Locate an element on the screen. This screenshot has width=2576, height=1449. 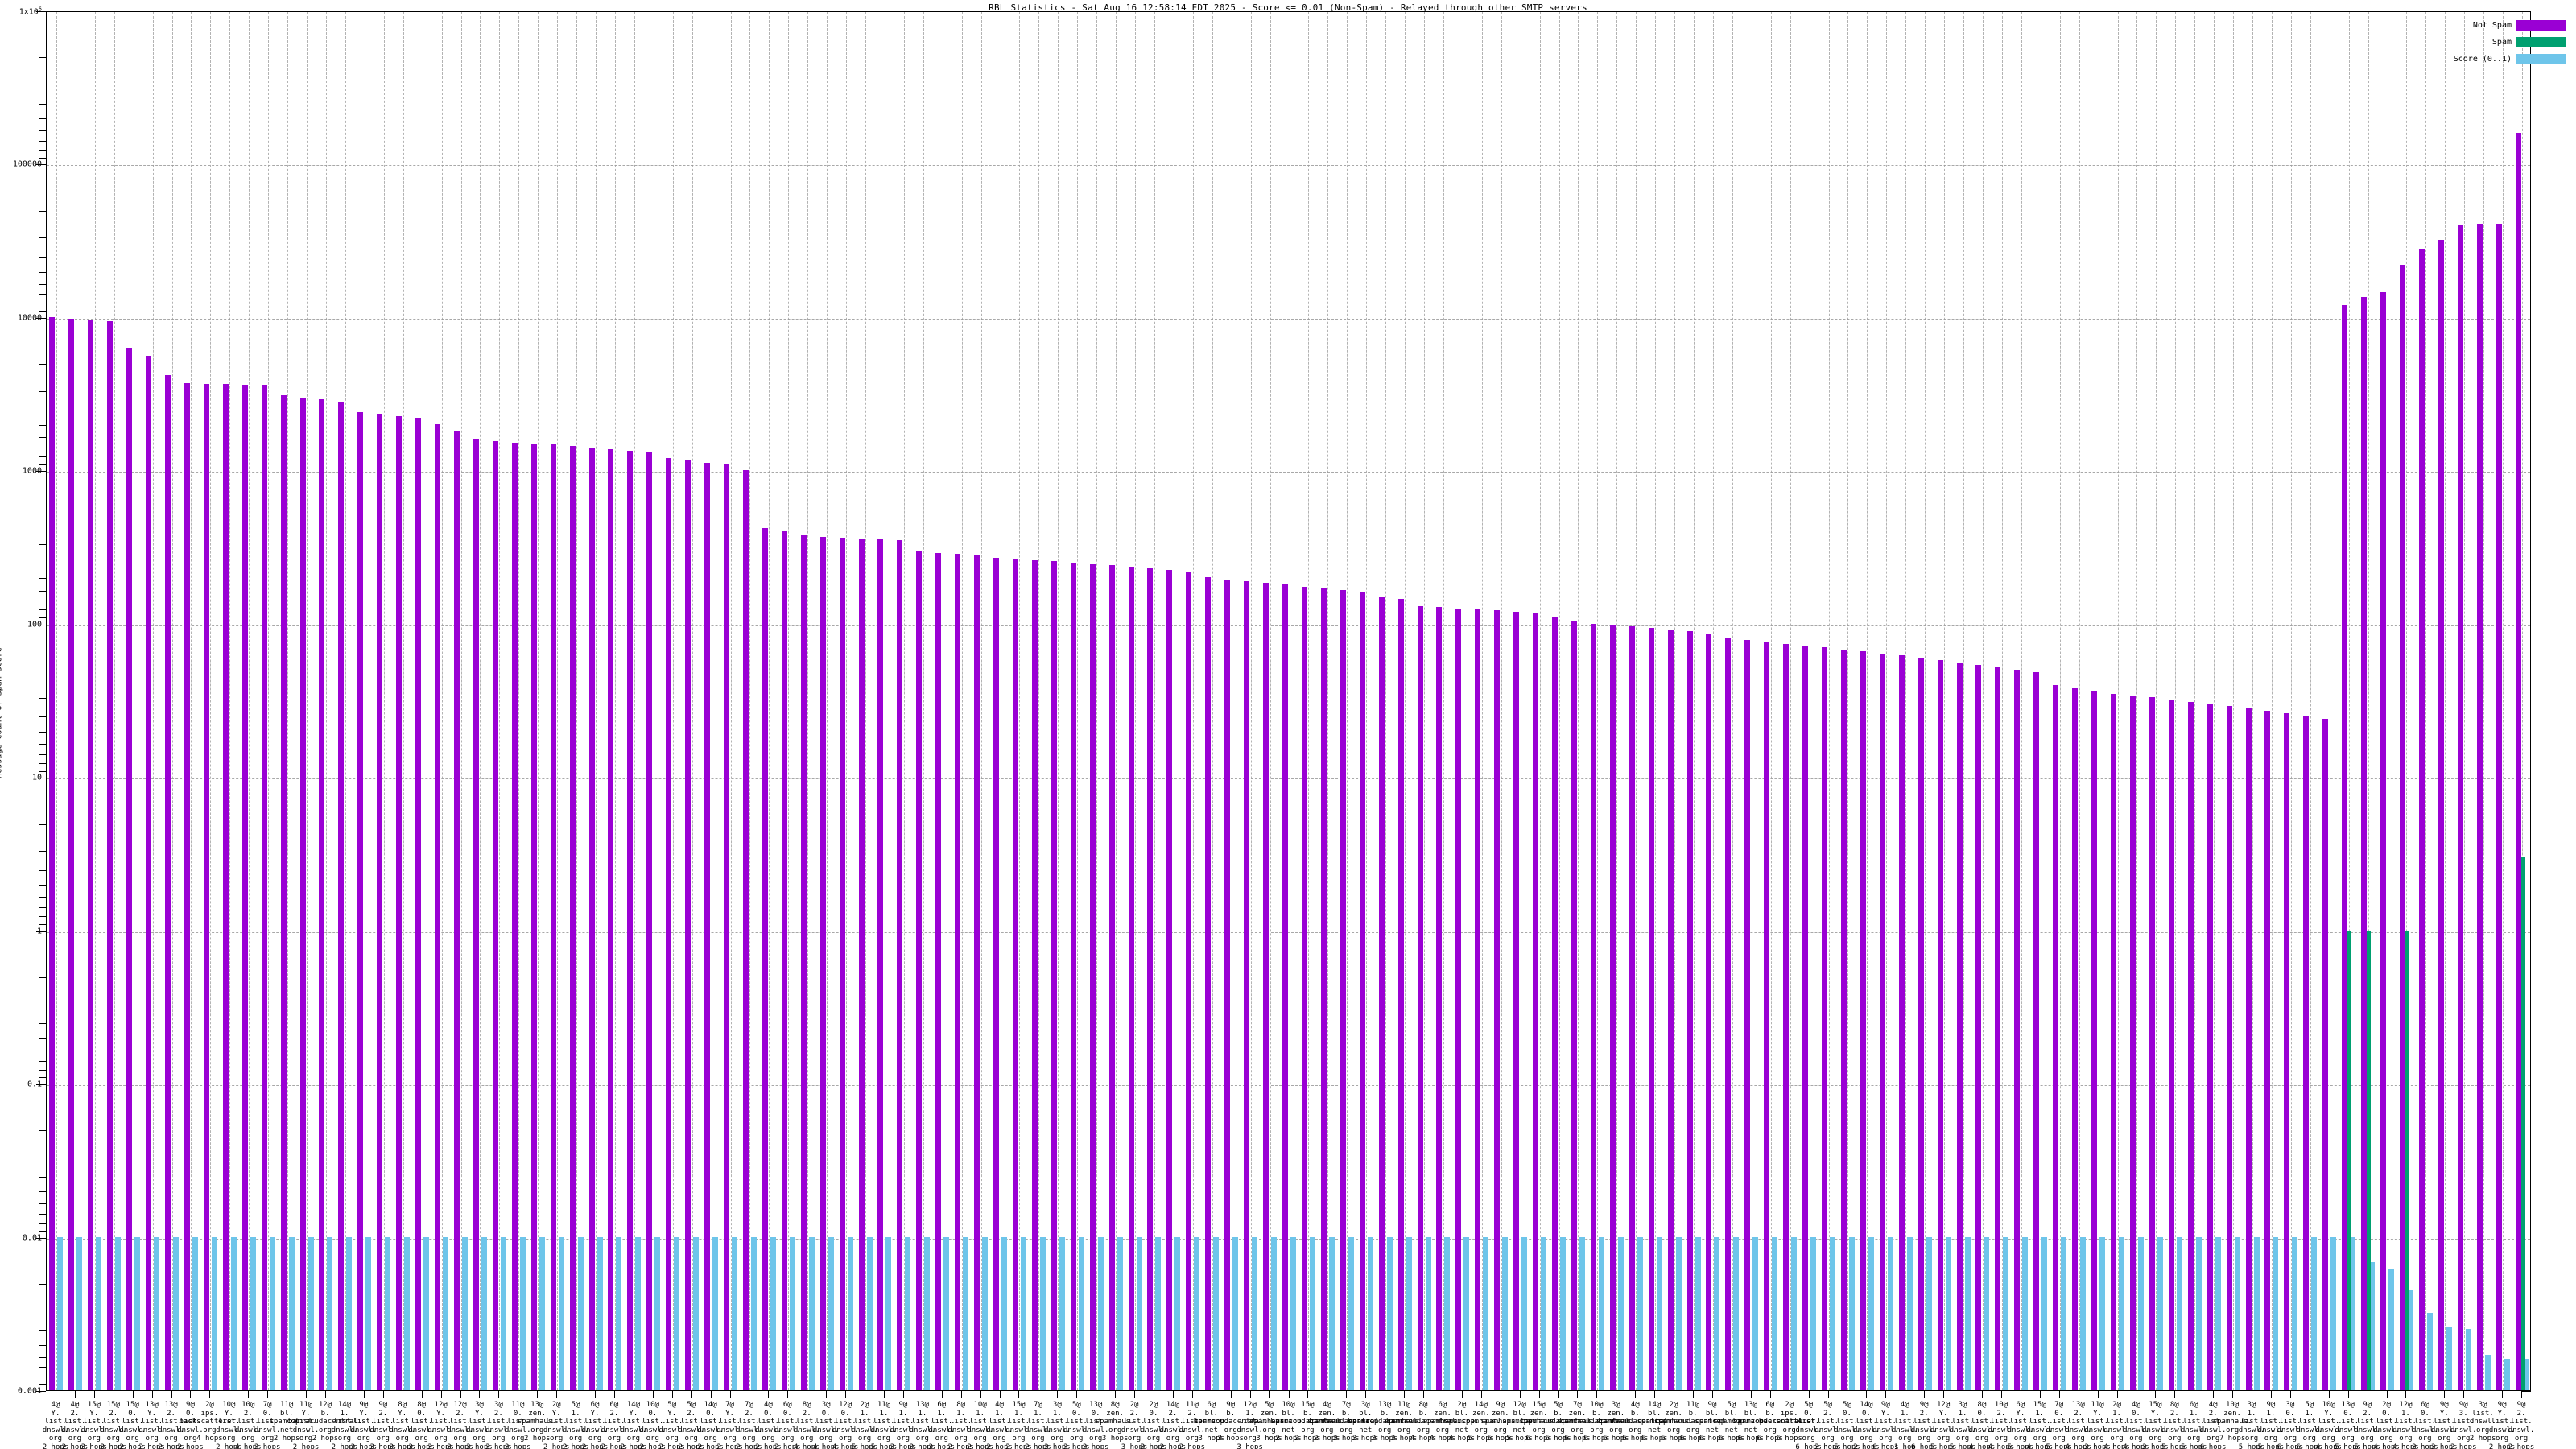
x-axis-tick-label: 6@ bl. spamcop. net 3 hops is located at coordinates (1211, 1422).